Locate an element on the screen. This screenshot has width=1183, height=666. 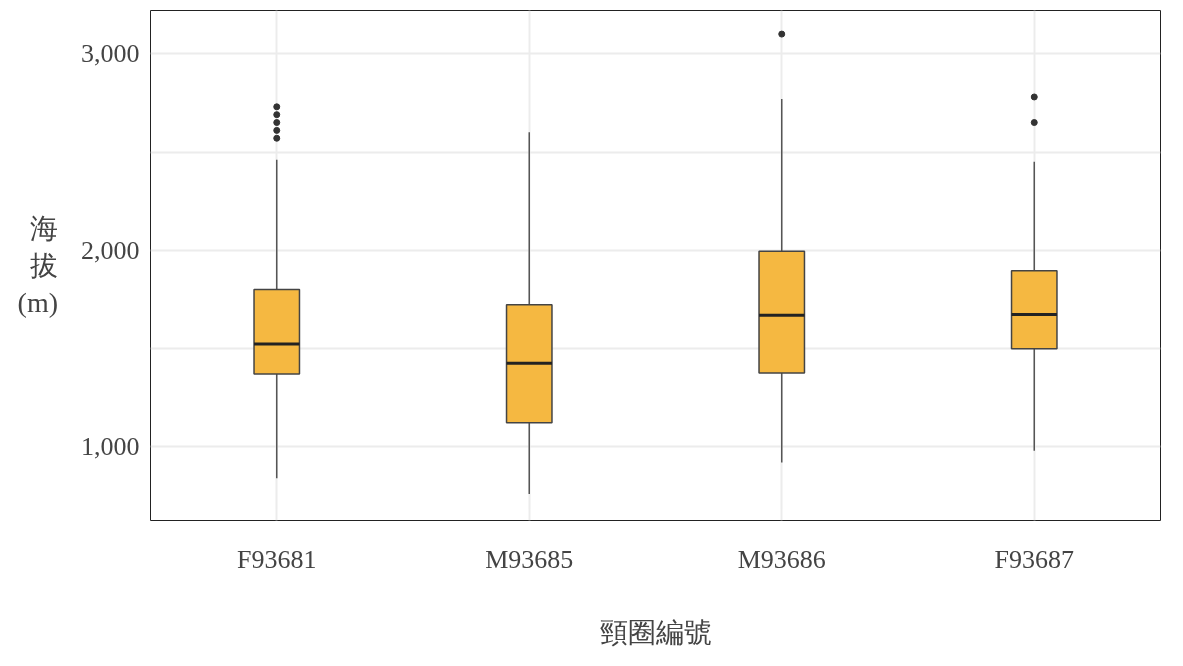
x-tick-label: F93687 is located at coordinates (1034, 559).